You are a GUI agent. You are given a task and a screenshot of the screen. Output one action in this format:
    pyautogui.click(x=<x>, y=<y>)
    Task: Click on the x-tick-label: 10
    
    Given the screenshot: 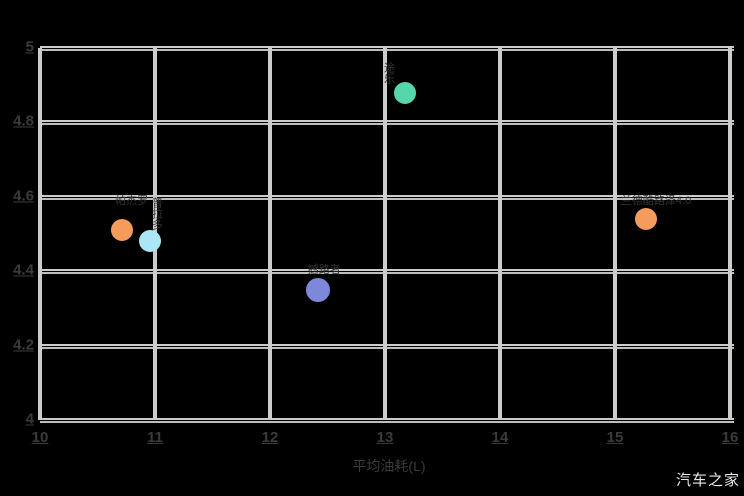 What is the action you would take?
    pyautogui.click(x=40, y=437)
    